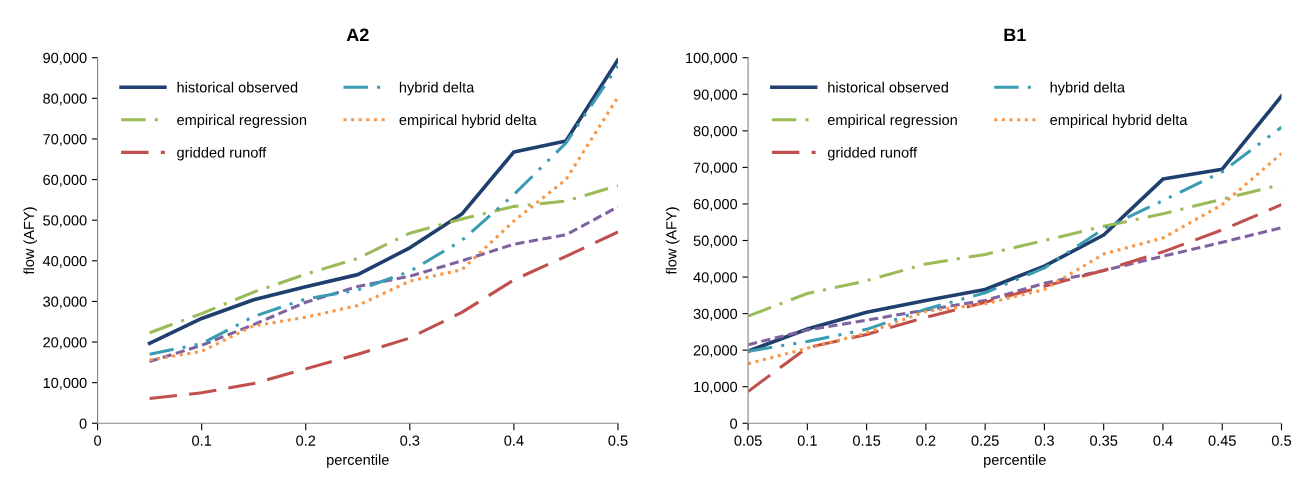 Image resolution: width=1301 pixels, height=481 pixels. What do you see at coordinates (357, 35) in the screenshot?
I see `chart-title: A2` at bounding box center [357, 35].